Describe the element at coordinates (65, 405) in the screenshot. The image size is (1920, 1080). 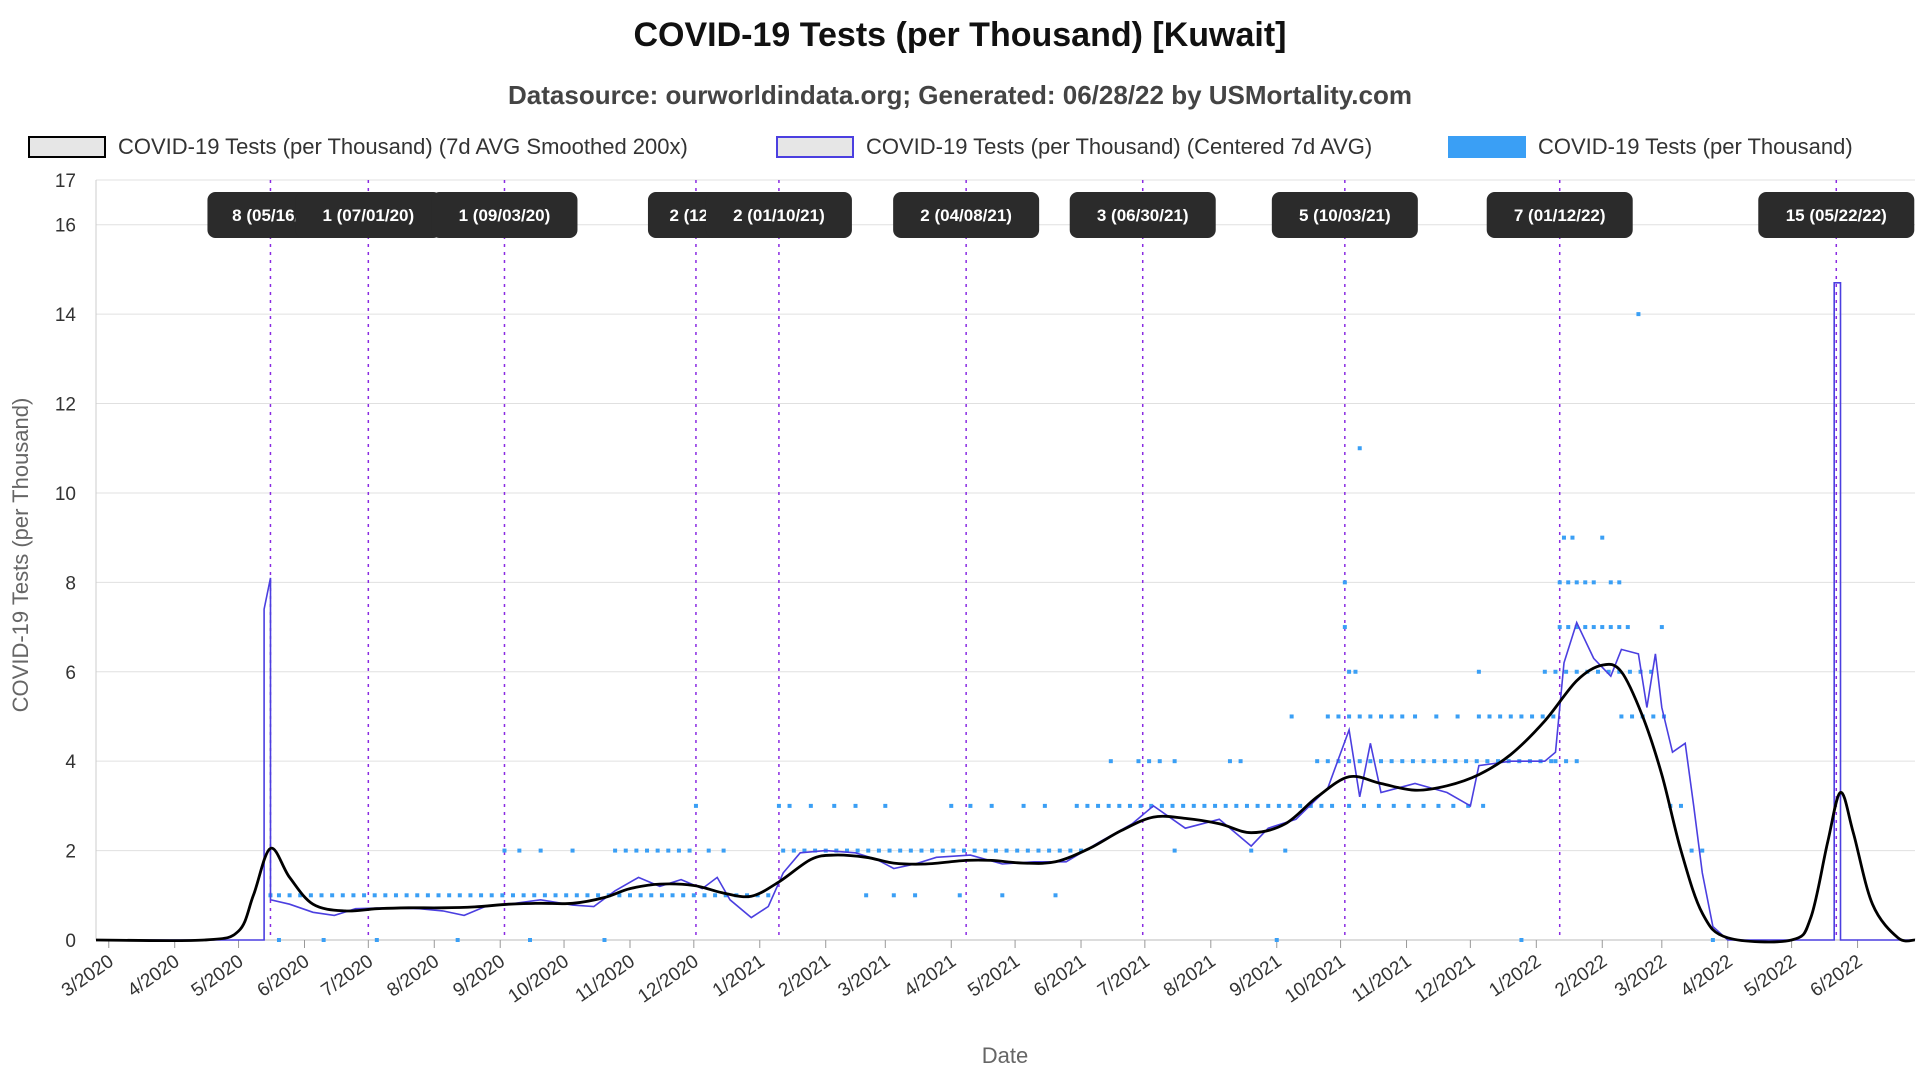
I see `y-tick-label: 12` at that location.